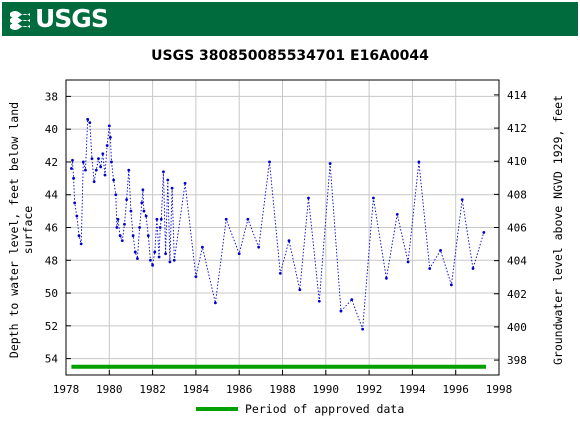 The width and height of the screenshot is (580, 430). Describe the element at coordinates (109, 389) in the screenshot. I see `x-tick-label: 1980` at that location.